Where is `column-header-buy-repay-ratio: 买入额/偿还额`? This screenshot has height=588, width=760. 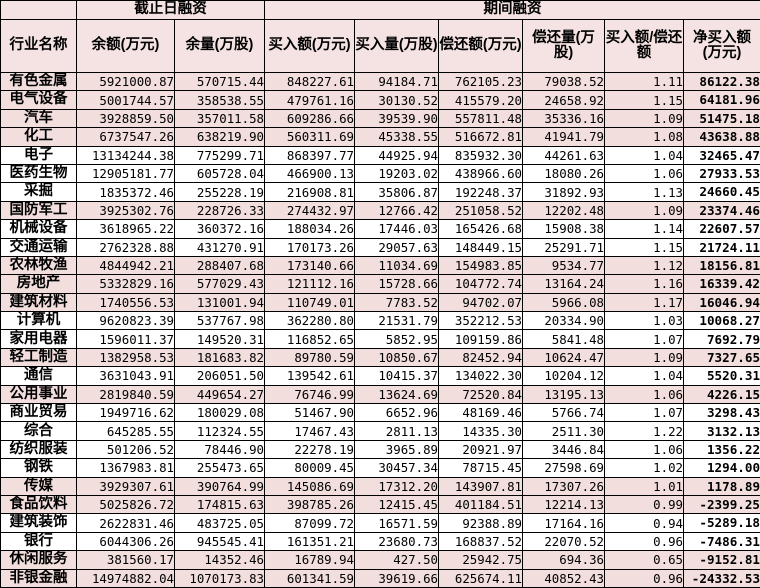 column-header-buy-repay-ratio: 买入额/偿还额 is located at coordinates (644, 46).